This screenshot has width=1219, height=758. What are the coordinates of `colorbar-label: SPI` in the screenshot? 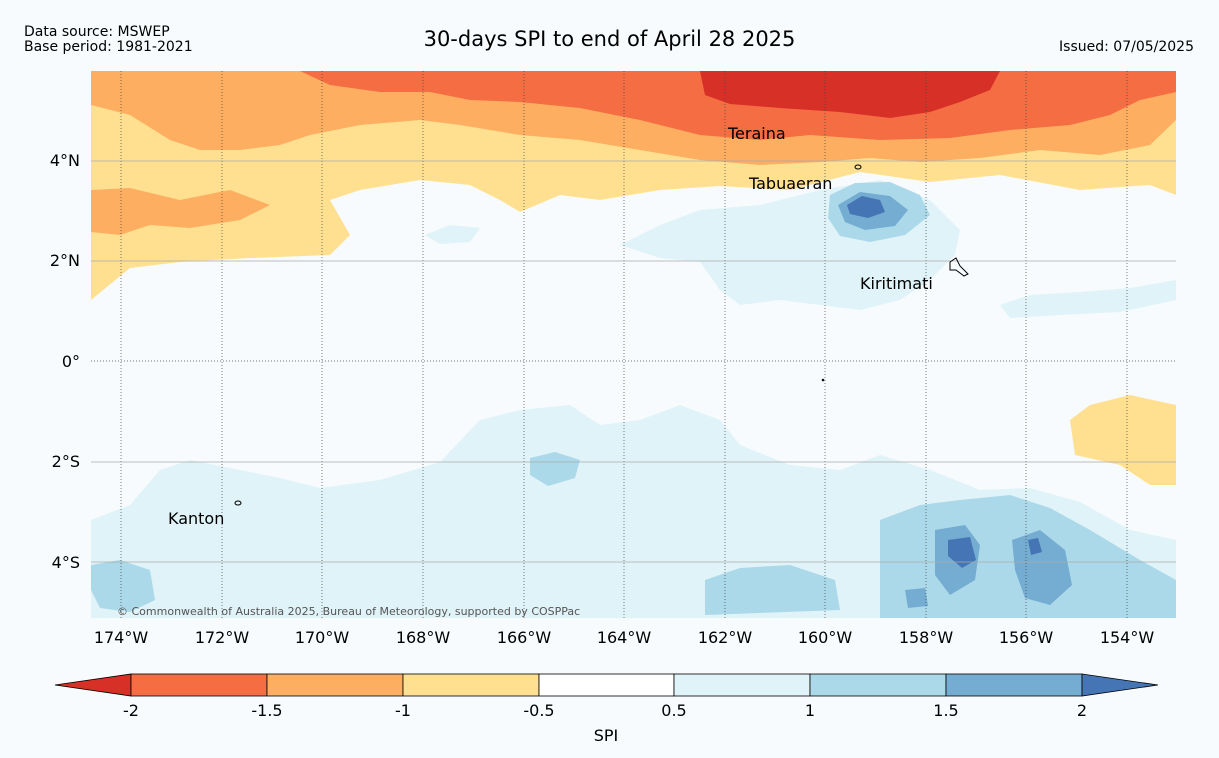 It's located at (606, 735).